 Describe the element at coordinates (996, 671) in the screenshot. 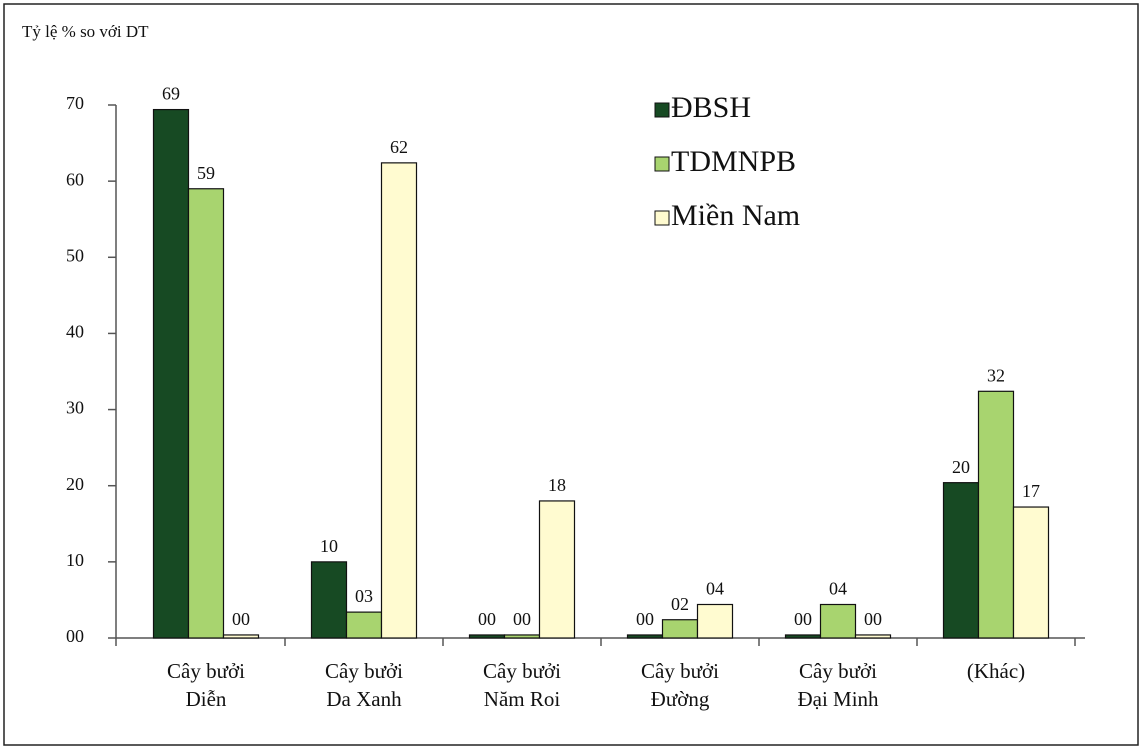

I see `x-tick-label: (Khác)` at that location.